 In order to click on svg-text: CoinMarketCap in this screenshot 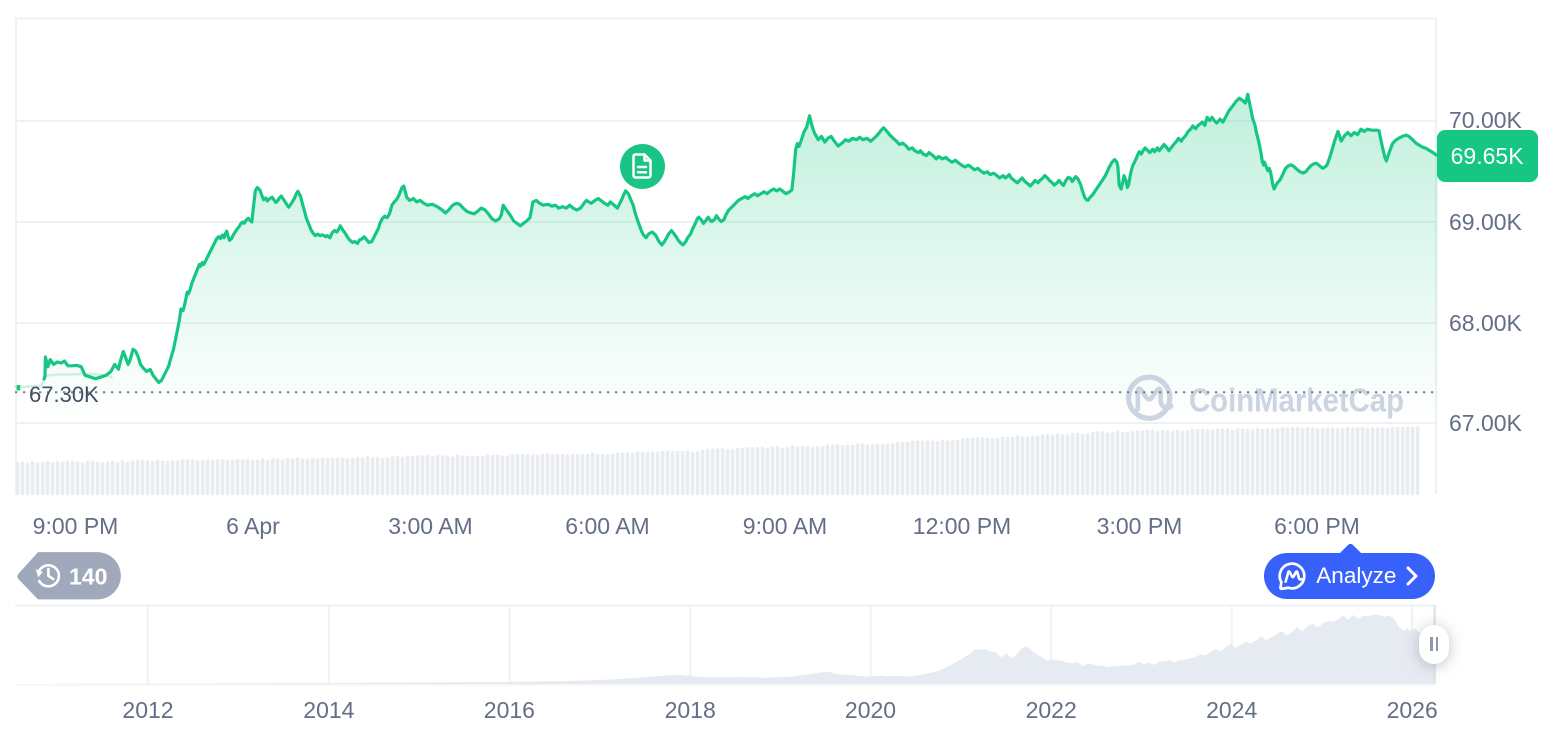, I will do `click(1296, 400)`.